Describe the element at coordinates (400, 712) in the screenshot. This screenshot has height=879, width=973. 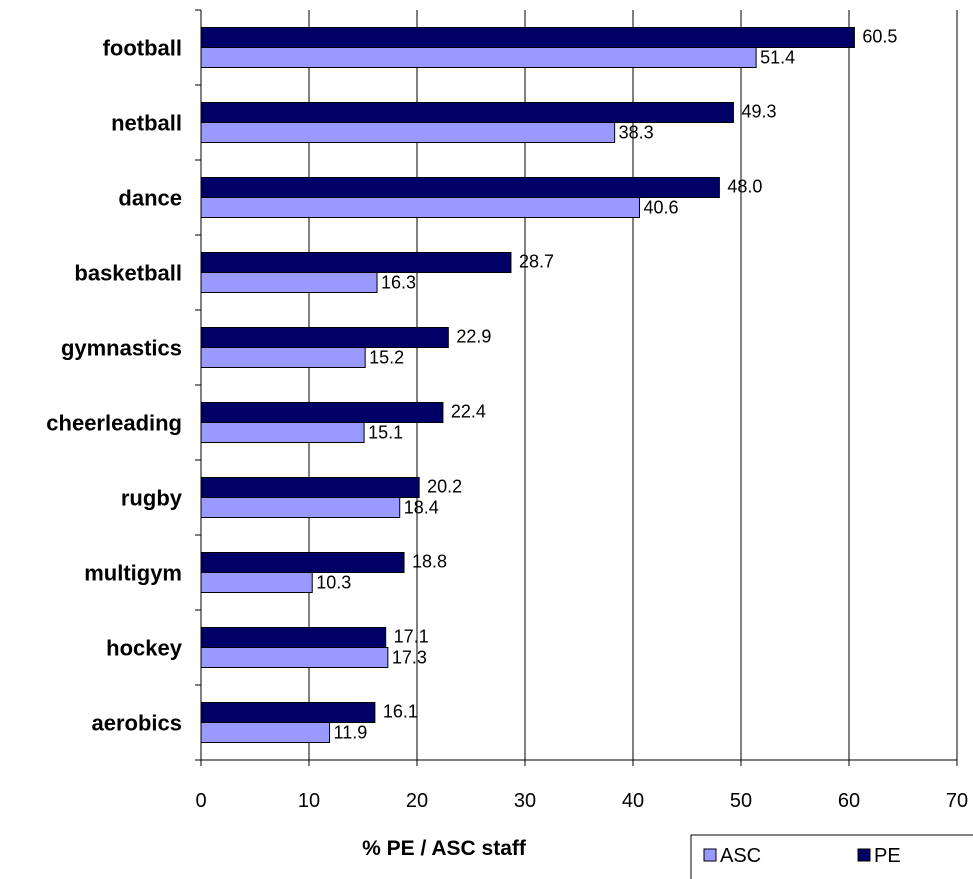
I see `data-label-pe: 16.1` at that location.